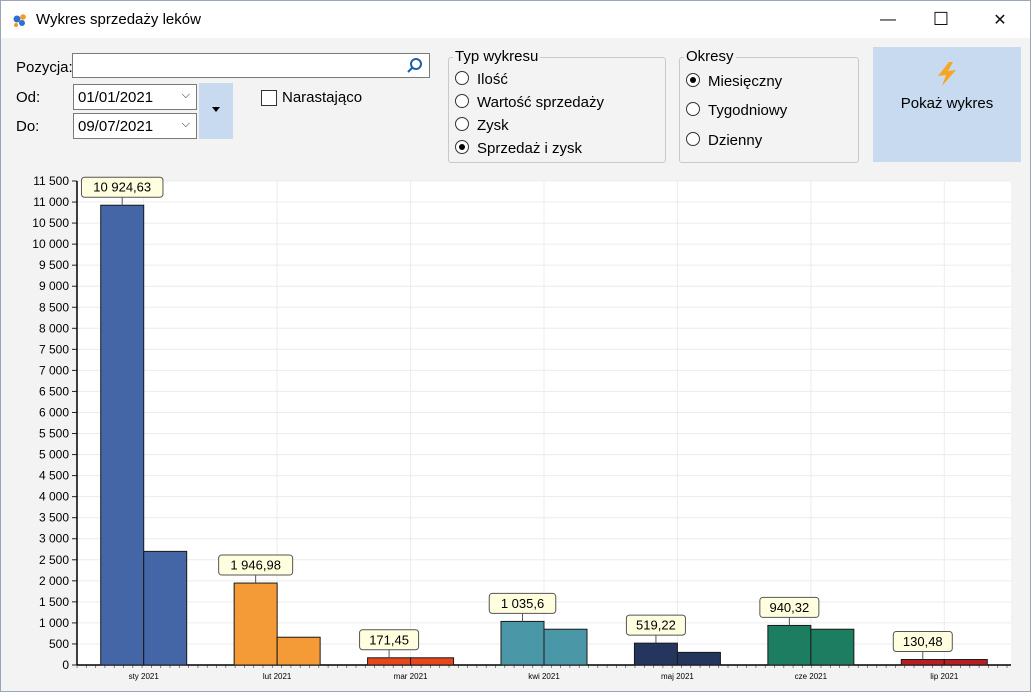  I want to click on chart-type-group-title: Typ wykresu, so click(497, 56).